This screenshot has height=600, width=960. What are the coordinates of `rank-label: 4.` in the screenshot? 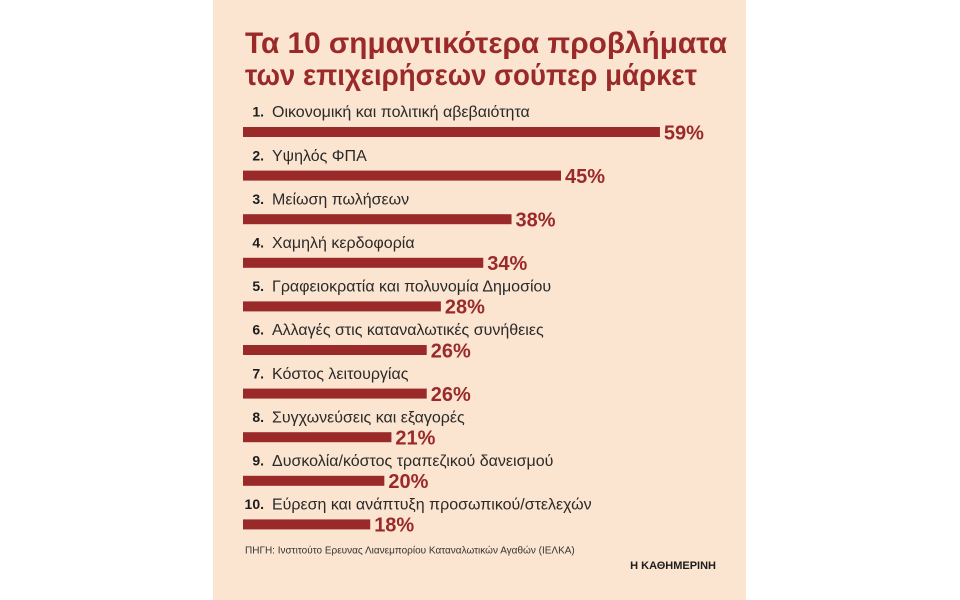 It's located at (258, 243).